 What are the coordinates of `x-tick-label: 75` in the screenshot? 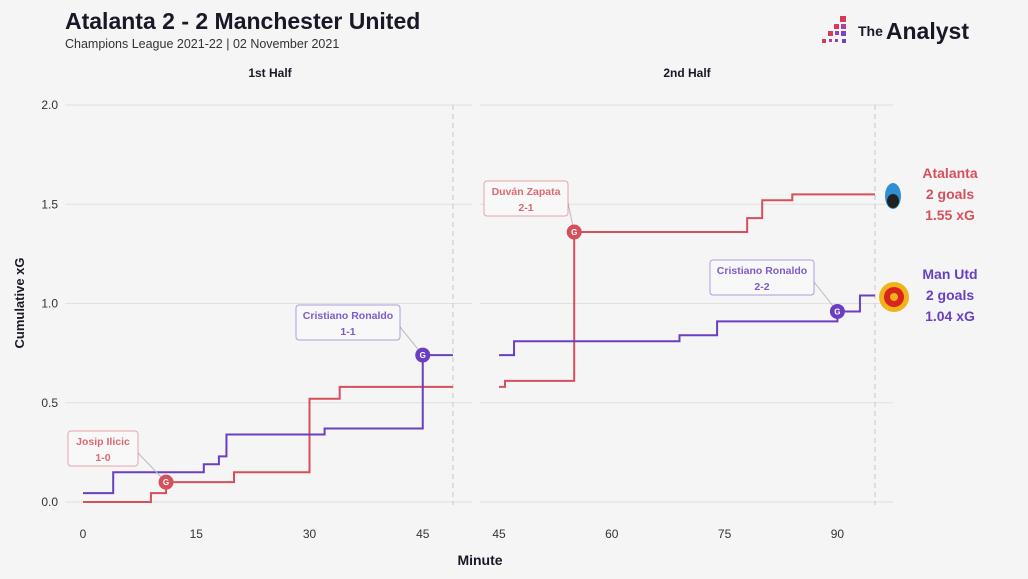 It's located at (725, 534).